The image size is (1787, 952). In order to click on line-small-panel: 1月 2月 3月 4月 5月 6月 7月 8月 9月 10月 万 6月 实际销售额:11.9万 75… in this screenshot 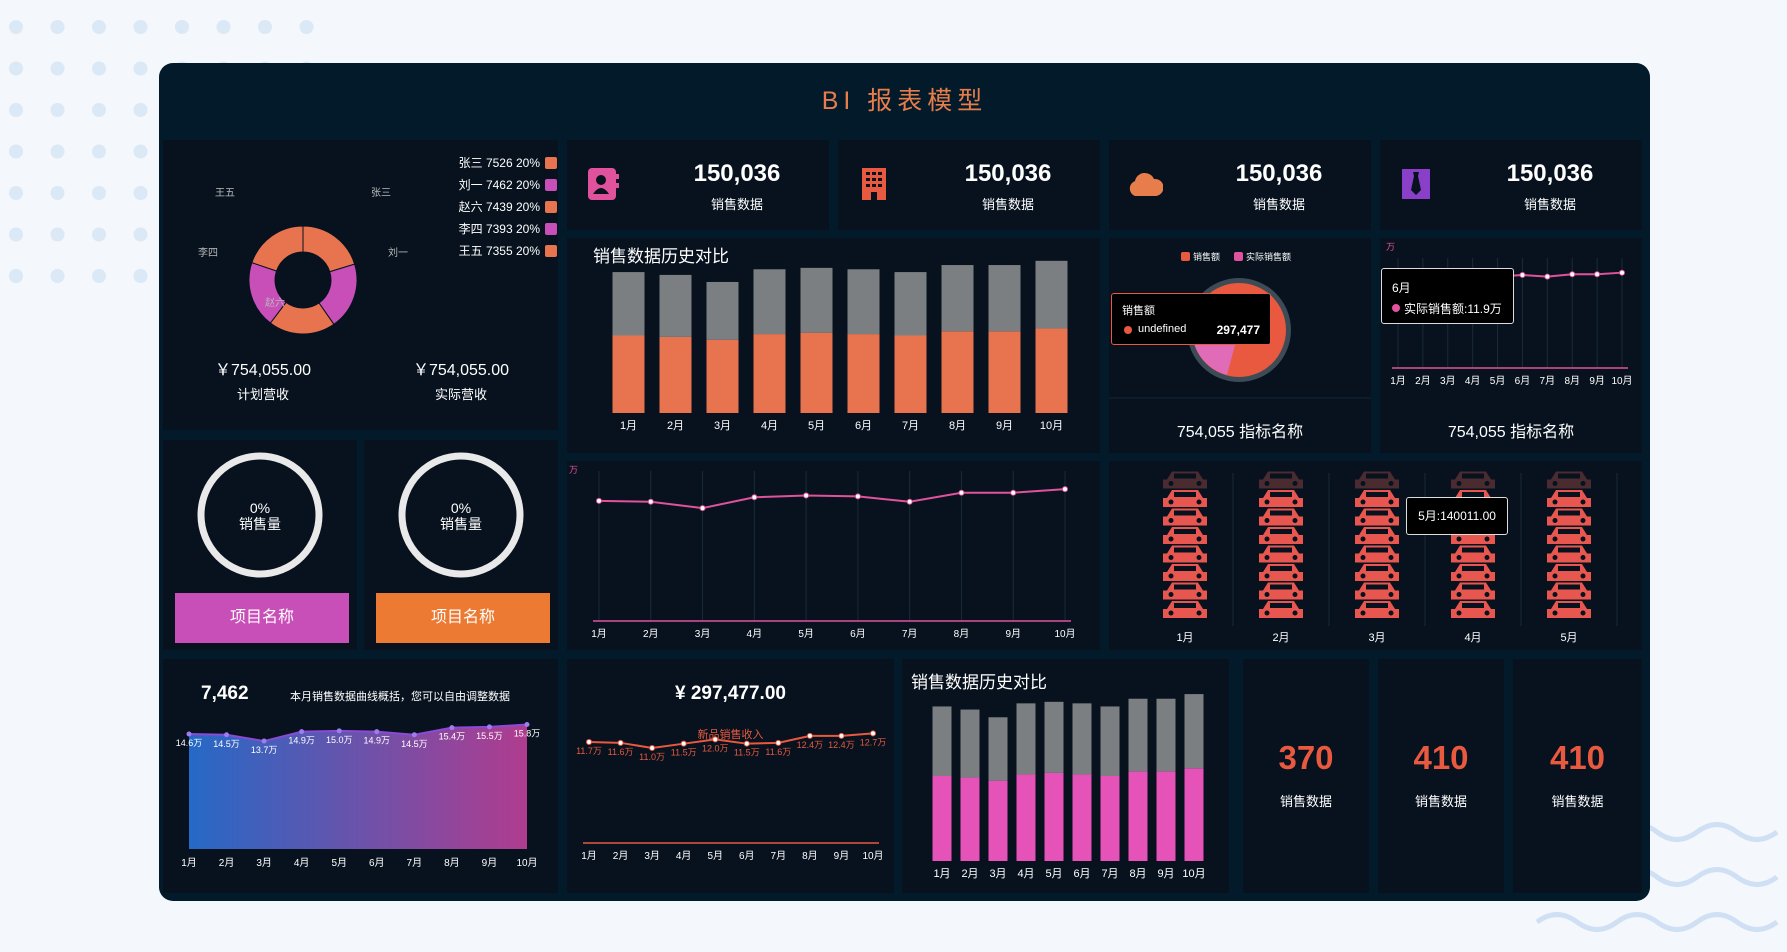, I will do `click(1511, 345)`.